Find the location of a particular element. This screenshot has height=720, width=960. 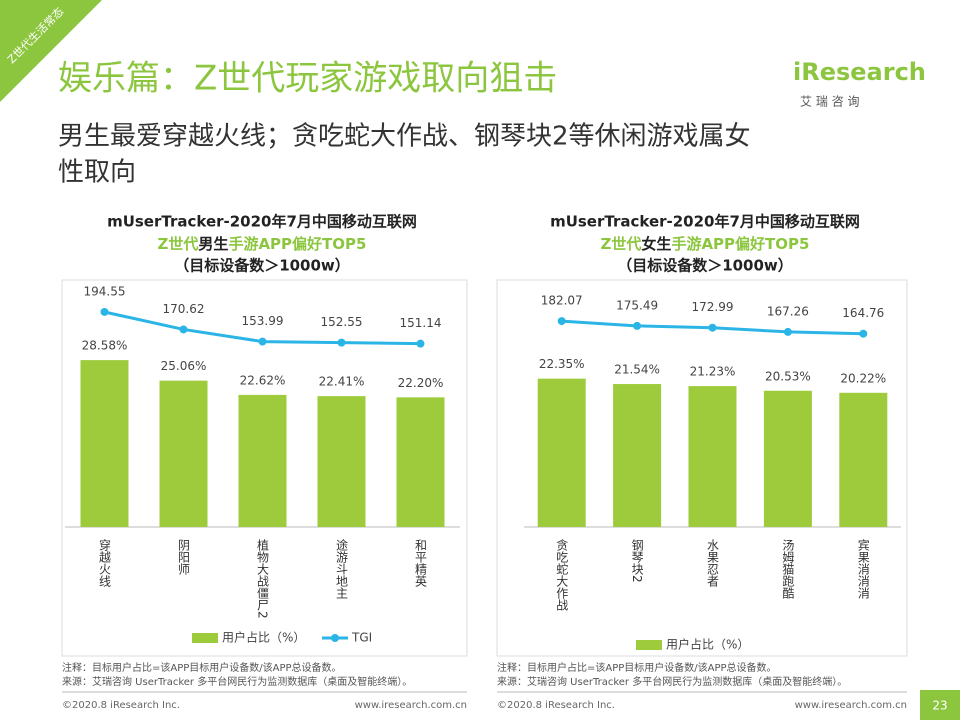

value-label: 20.53% is located at coordinates (788, 376).